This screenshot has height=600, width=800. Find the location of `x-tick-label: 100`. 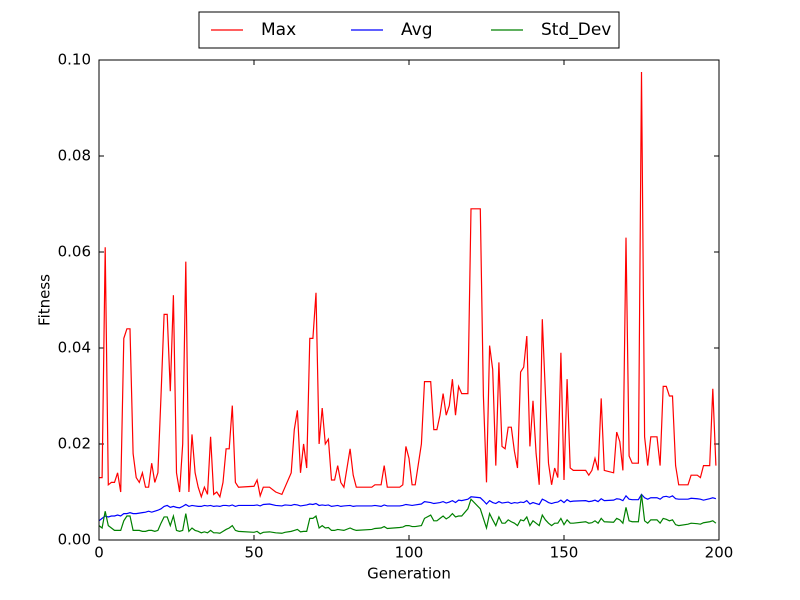

x-tick-label: 100 is located at coordinates (409, 553).